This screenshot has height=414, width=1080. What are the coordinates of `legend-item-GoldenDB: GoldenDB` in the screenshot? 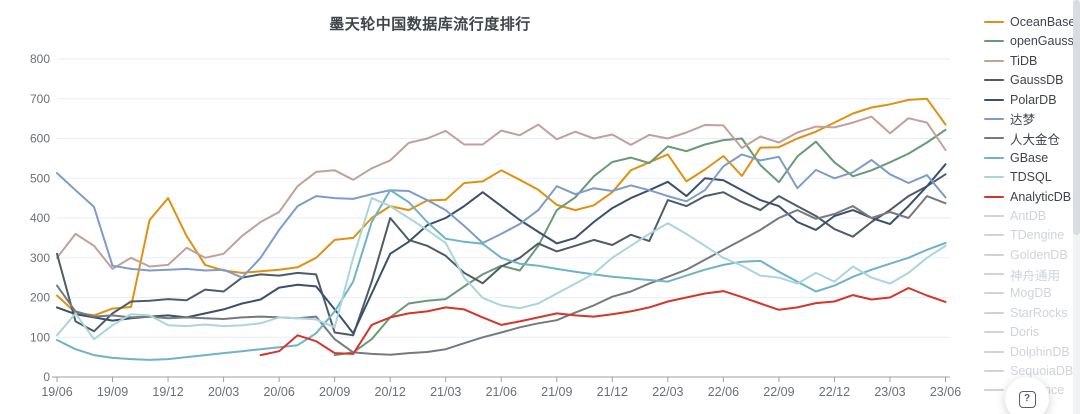 It's located at (1029, 254).